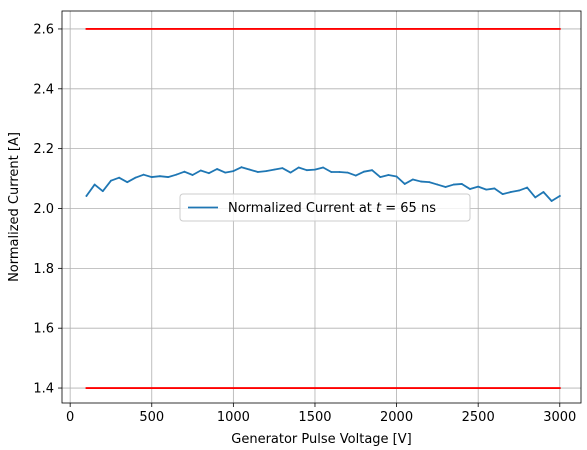 This screenshot has height=450, width=587. I want to click on y-tick-label: 2.4, so click(43, 89).